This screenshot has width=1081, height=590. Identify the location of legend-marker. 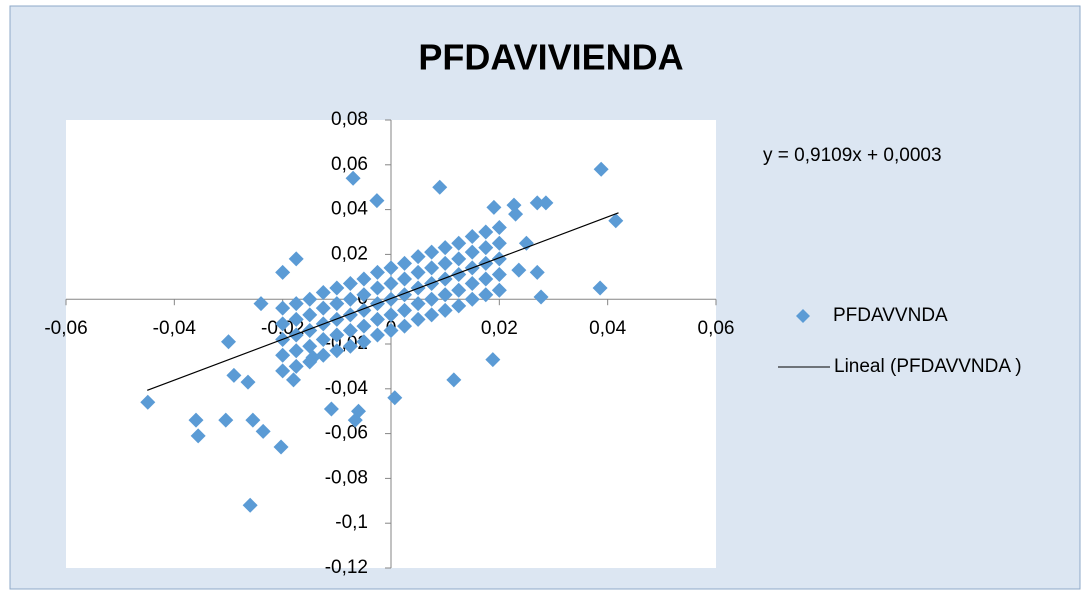
(803, 316).